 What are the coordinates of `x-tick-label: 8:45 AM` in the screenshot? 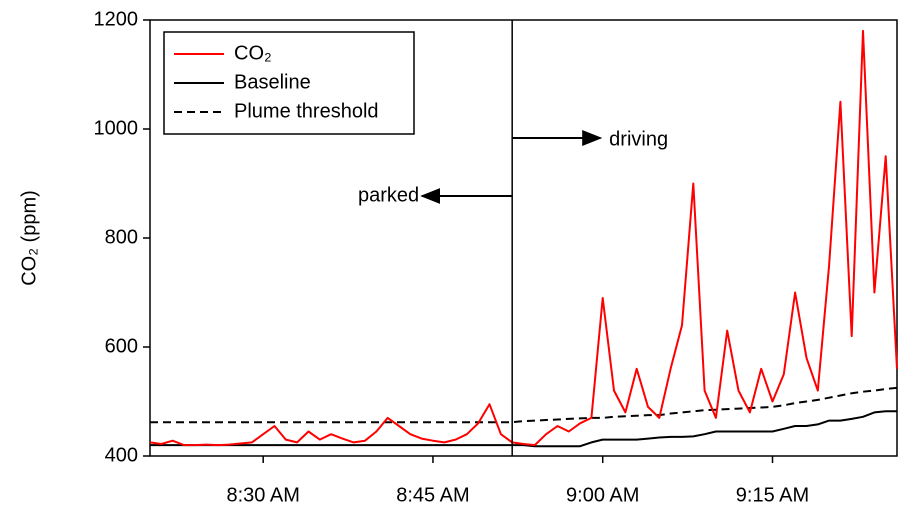 It's located at (432, 495).